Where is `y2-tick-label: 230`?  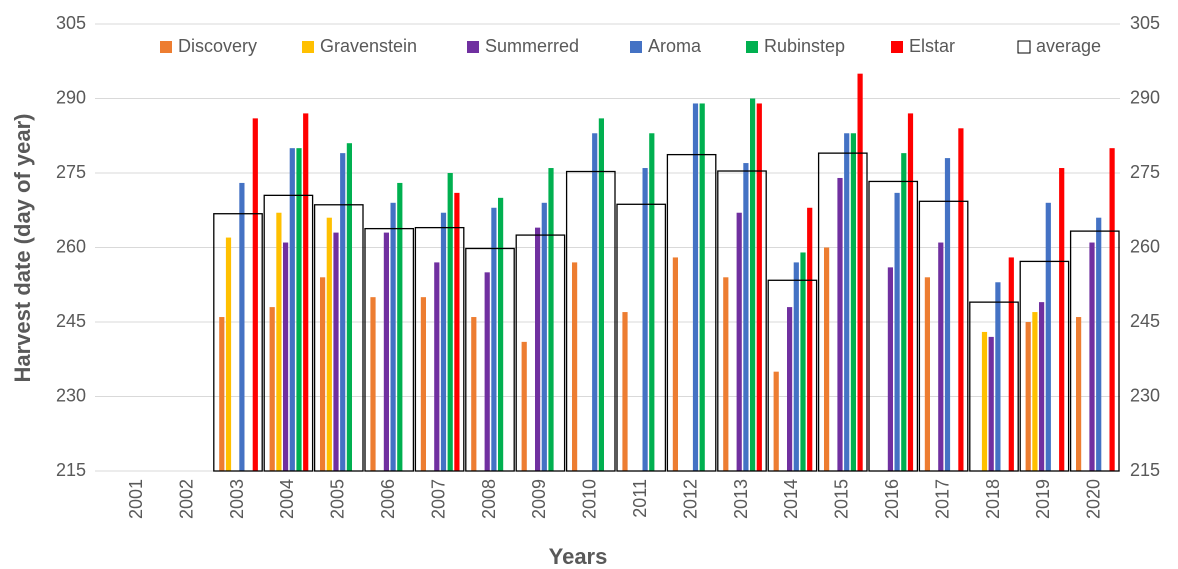 y2-tick-label: 230 is located at coordinates (1145, 395).